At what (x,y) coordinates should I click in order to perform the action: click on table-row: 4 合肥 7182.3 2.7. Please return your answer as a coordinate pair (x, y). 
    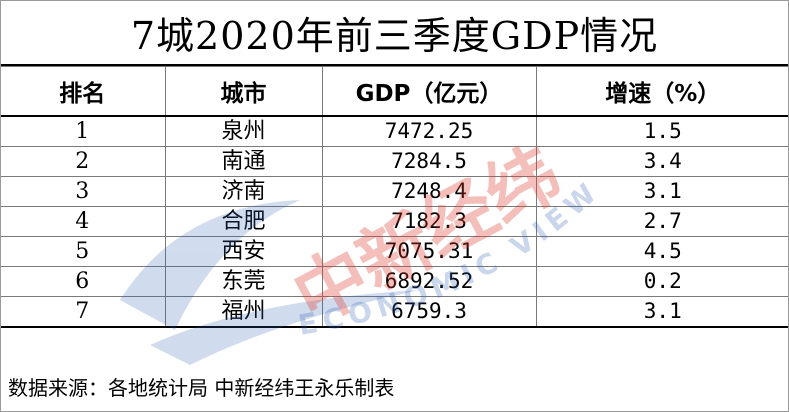
    Looking at the image, I should click on (394, 221).